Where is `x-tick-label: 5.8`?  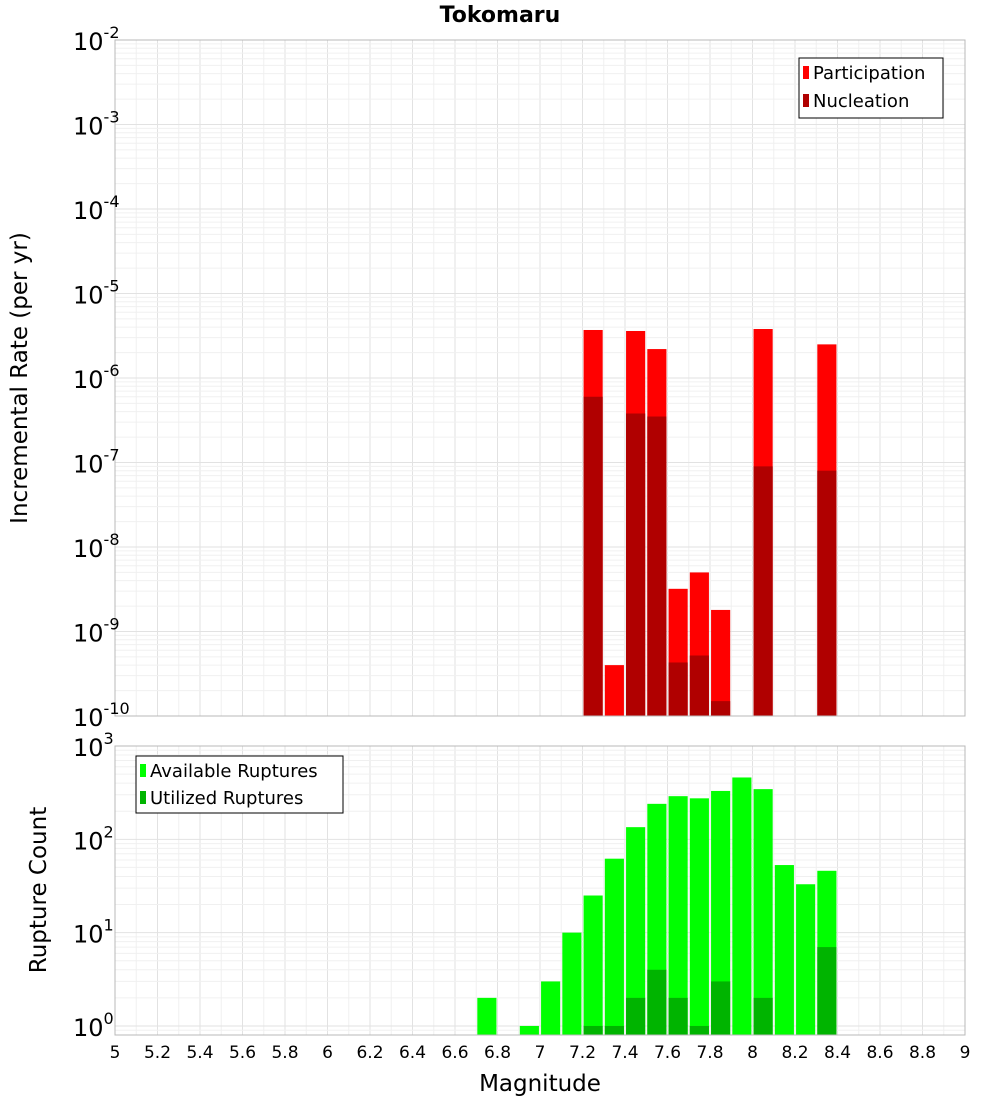 x-tick-label: 5.8 is located at coordinates (284, 1053).